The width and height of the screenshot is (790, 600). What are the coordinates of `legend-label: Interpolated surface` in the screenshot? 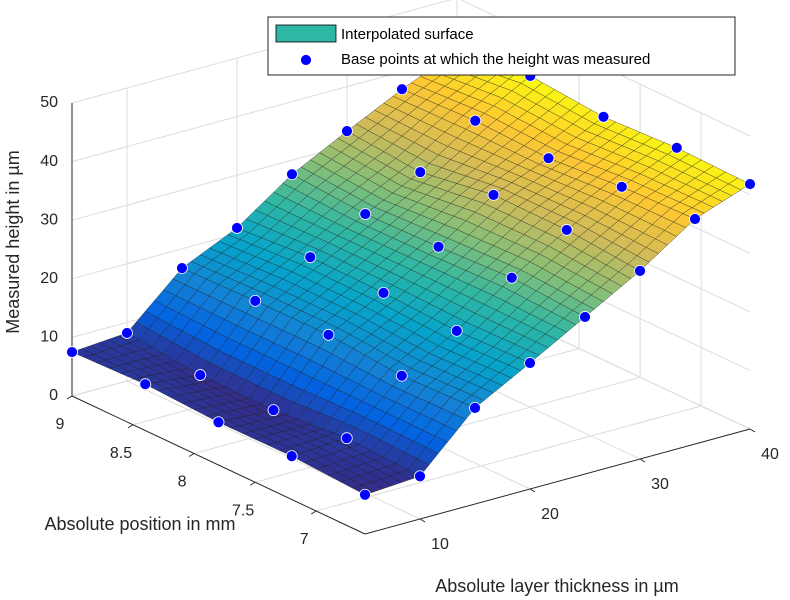 It's located at (407, 34).